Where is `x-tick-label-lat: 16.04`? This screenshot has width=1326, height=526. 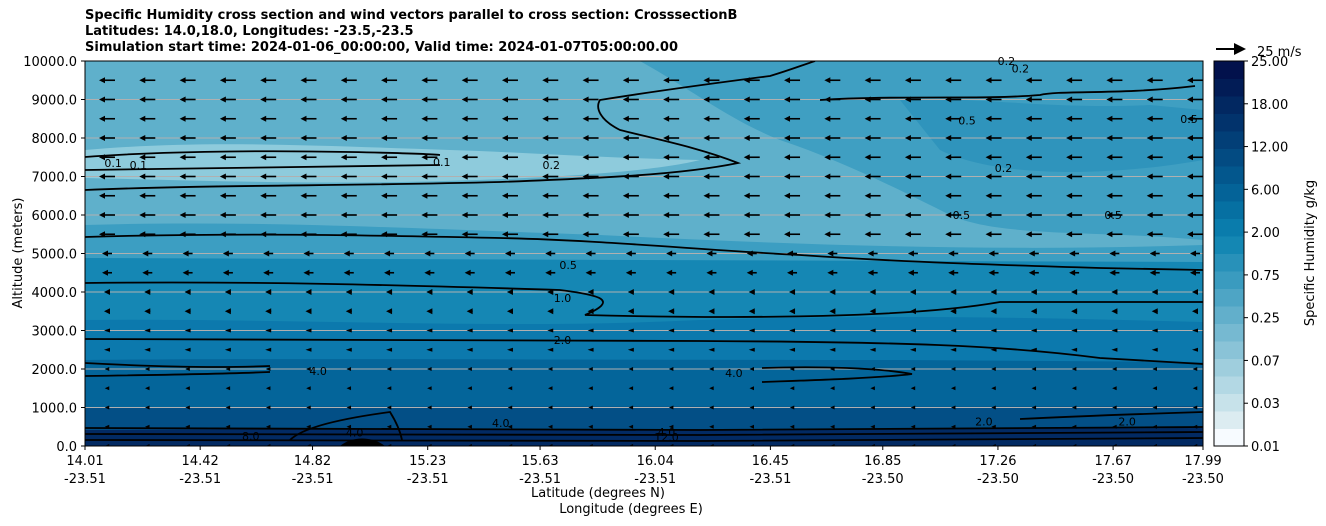 x-tick-label-lat: 16.04 is located at coordinates (655, 461).